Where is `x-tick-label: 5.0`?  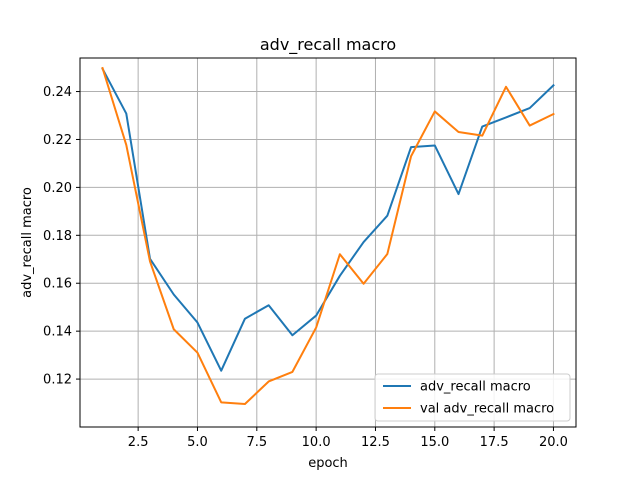
x-tick-label: 5.0 is located at coordinates (197, 442).